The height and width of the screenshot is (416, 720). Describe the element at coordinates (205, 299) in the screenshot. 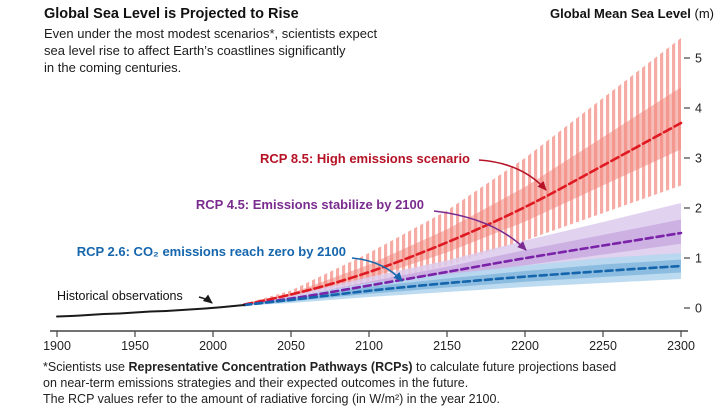

I see `historical-arrow` at that location.